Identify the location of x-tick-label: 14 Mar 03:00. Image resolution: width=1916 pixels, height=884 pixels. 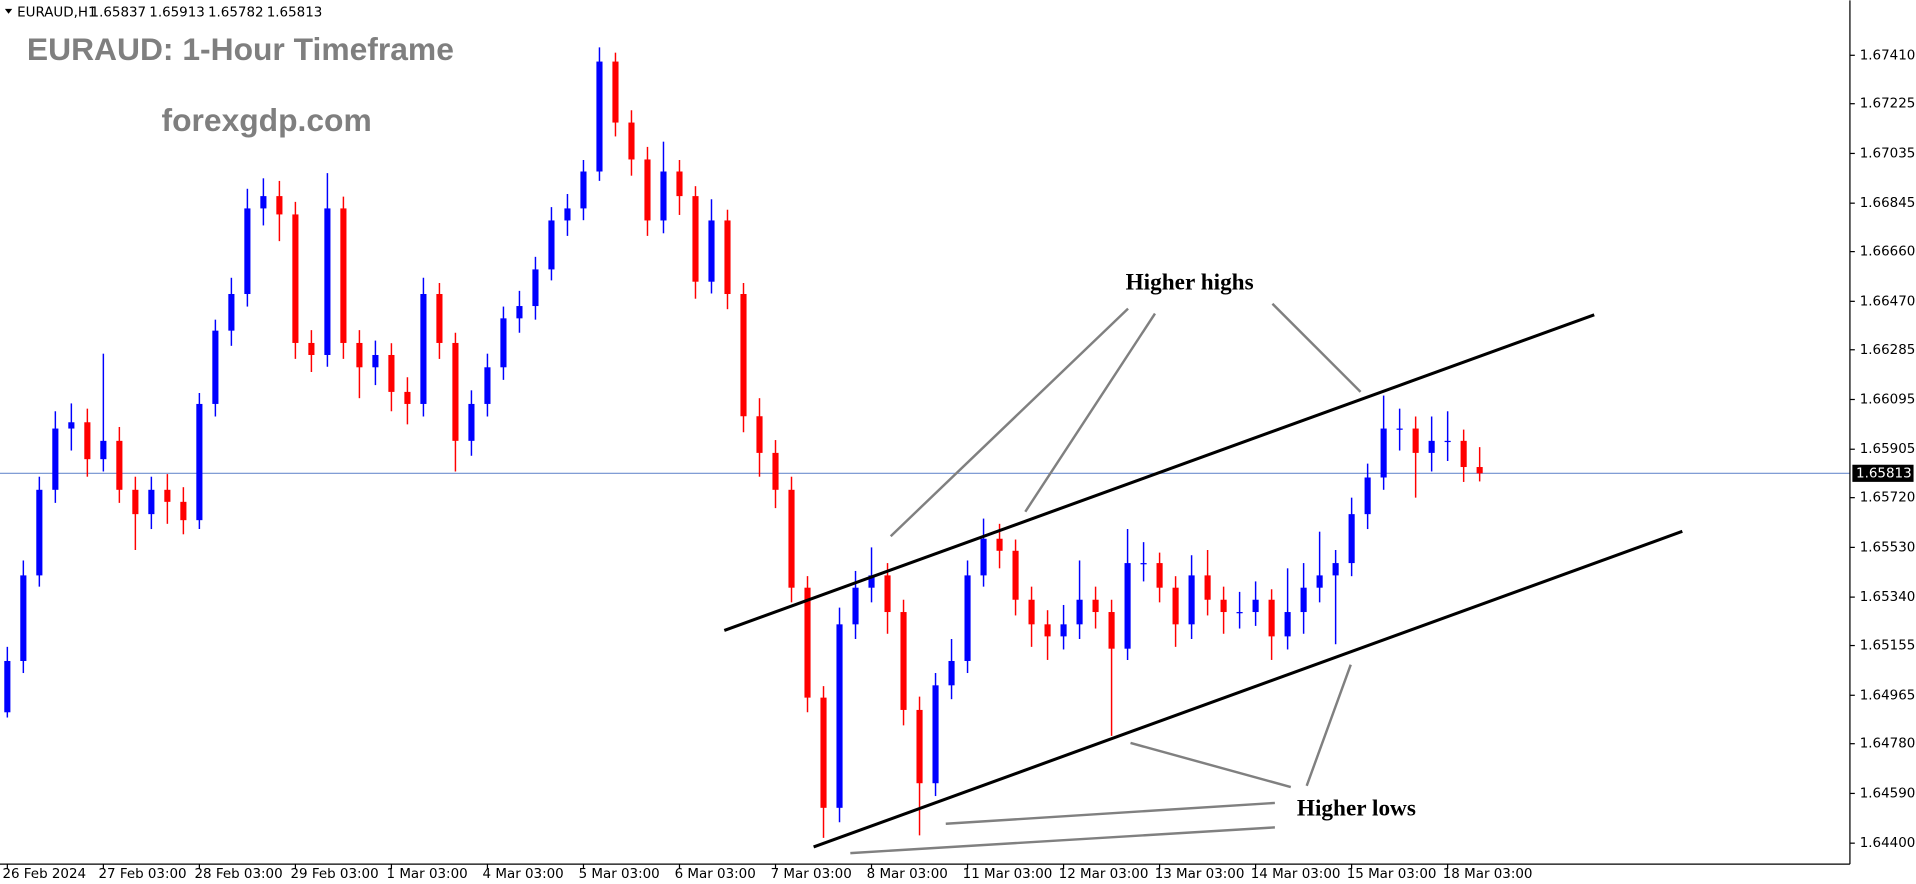
(1296, 874).